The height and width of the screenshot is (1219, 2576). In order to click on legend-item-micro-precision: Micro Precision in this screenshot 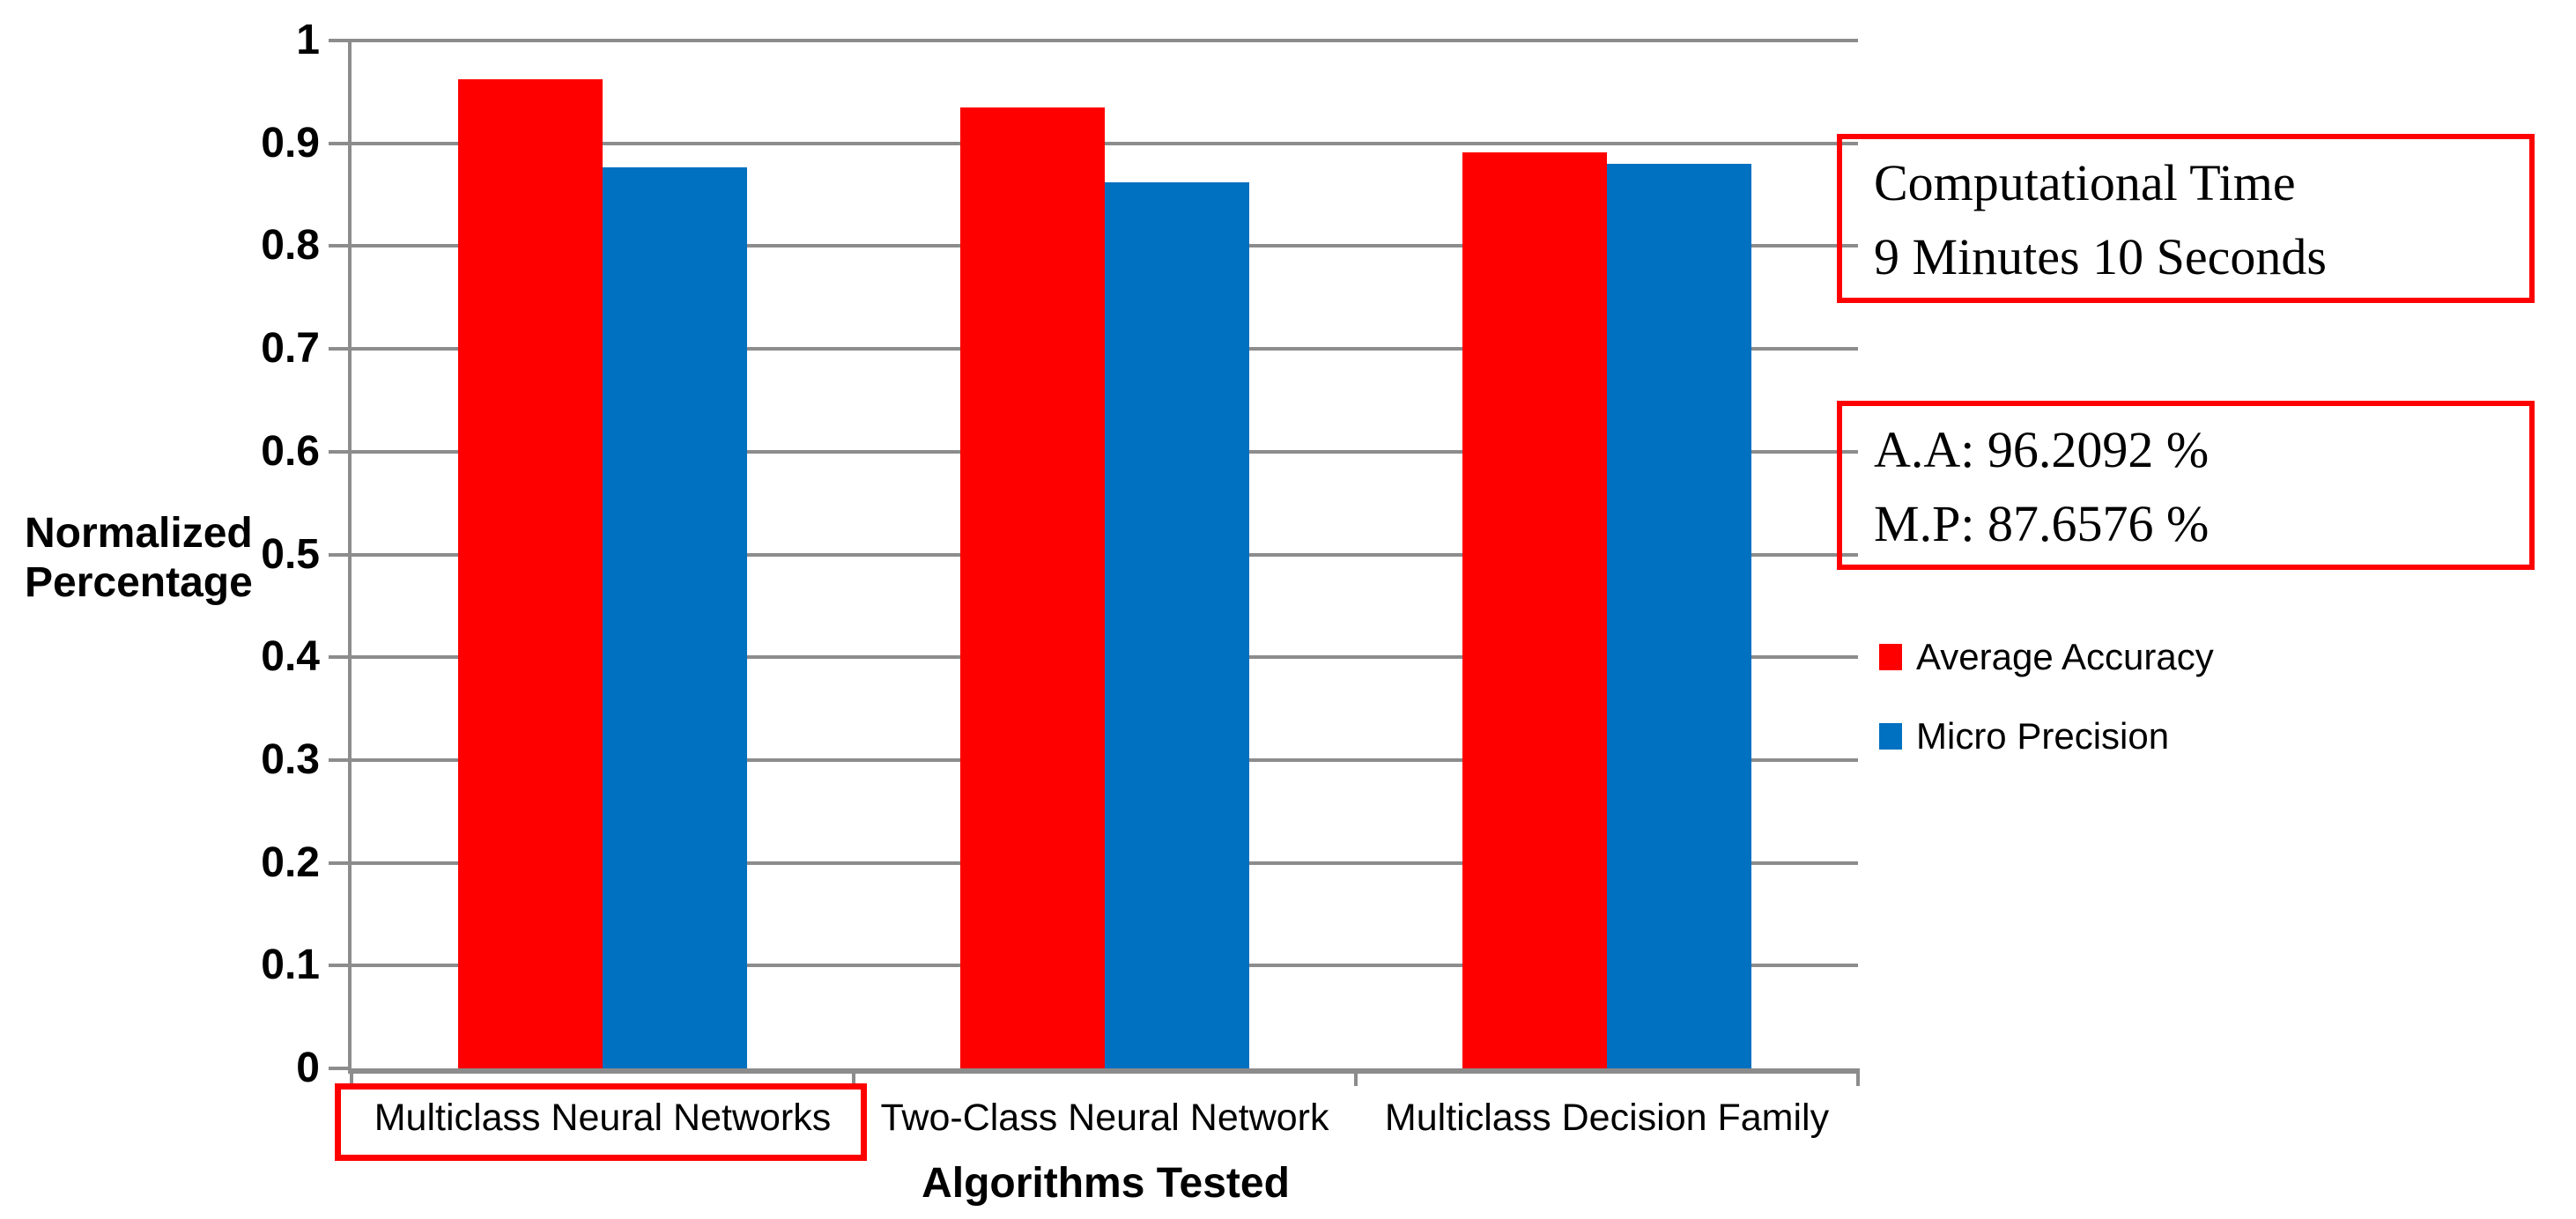, I will do `click(2047, 736)`.